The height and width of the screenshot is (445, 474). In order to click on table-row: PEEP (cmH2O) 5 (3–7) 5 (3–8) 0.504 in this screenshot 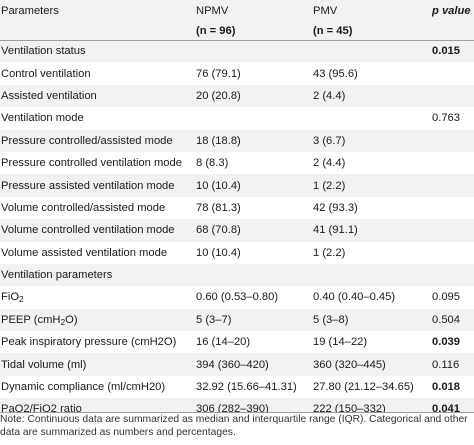, I will do `click(237, 320)`.